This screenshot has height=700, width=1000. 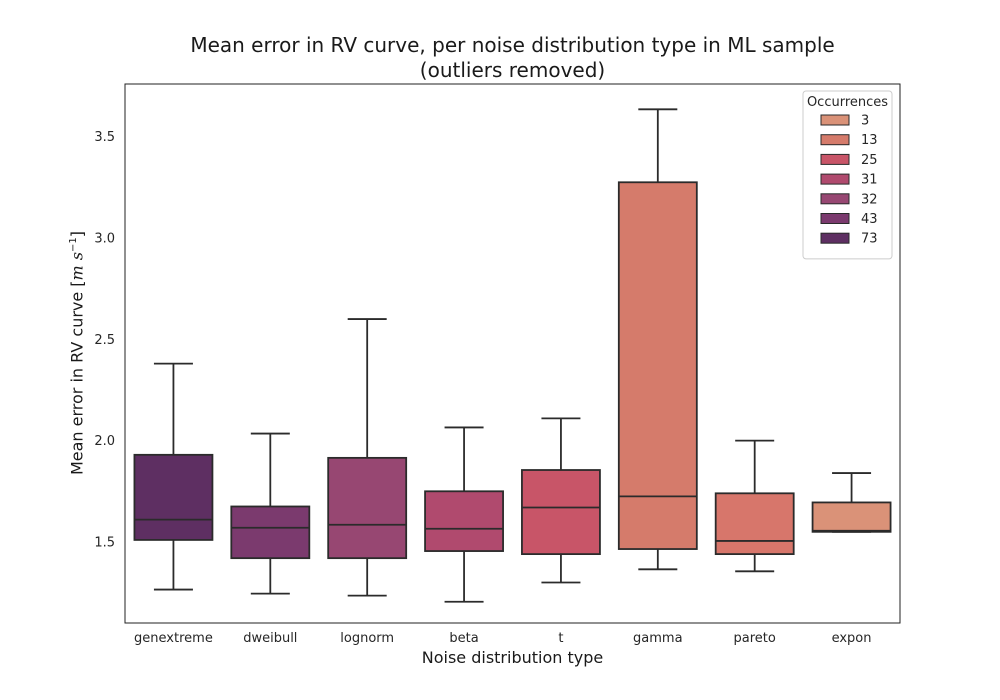 What do you see at coordinates (173, 497) in the screenshot?
I see `box-genextreme` at bounding box center [173, 497].